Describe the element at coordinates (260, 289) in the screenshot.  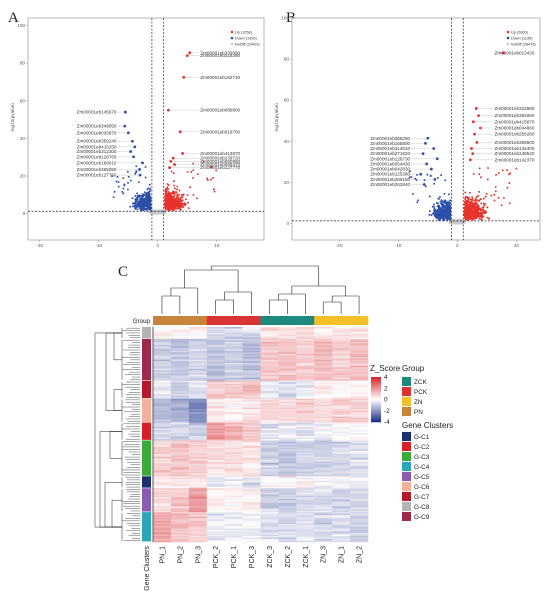
I see `column-dendrogram` at that location.